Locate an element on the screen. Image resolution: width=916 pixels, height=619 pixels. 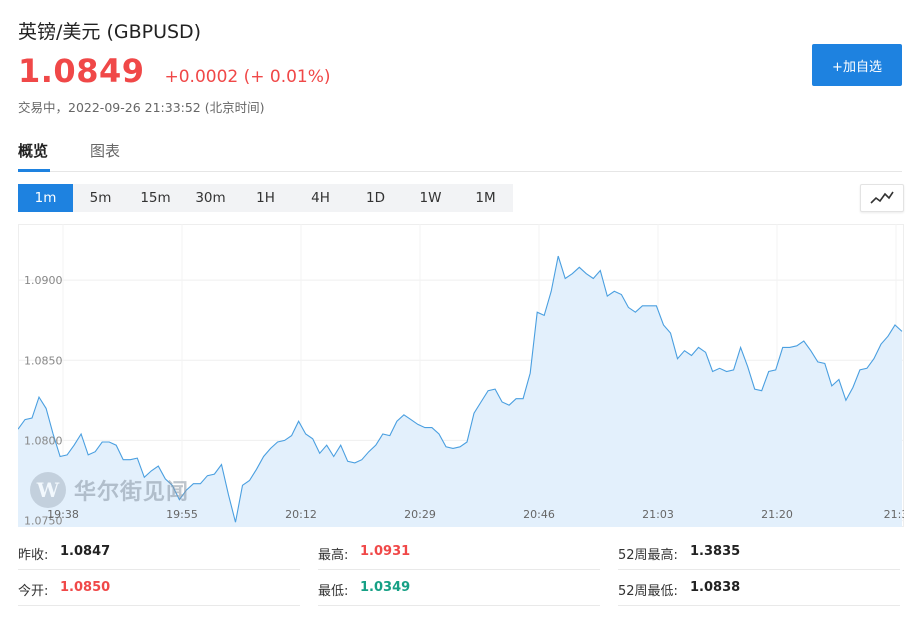
y-tick-label: 1.0750 is located at coordinates (43, 521).